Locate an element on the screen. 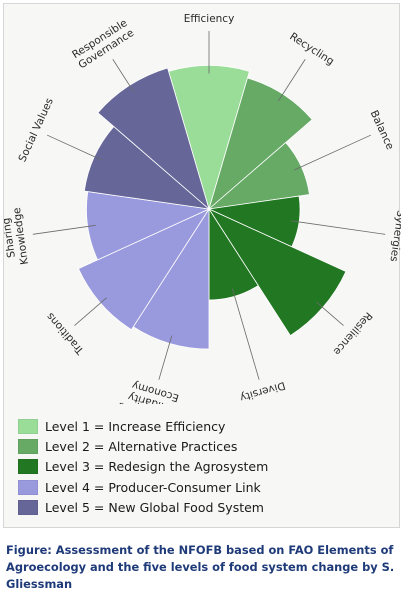 The image size is (406, 610). legend-item-level-4: Level 4 = Producer-Consumer Link is located at coordinates (143, 487).